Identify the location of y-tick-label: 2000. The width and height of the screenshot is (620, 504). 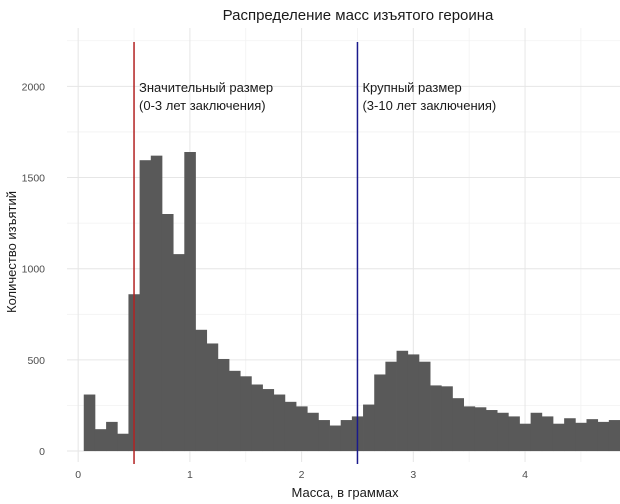
(34, 87).